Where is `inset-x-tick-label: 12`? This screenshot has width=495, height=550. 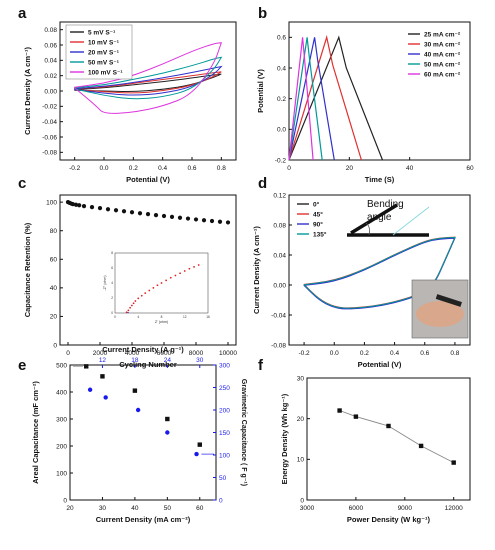
inset-x-tick-label: 12 is located at coordinates (185, 317).